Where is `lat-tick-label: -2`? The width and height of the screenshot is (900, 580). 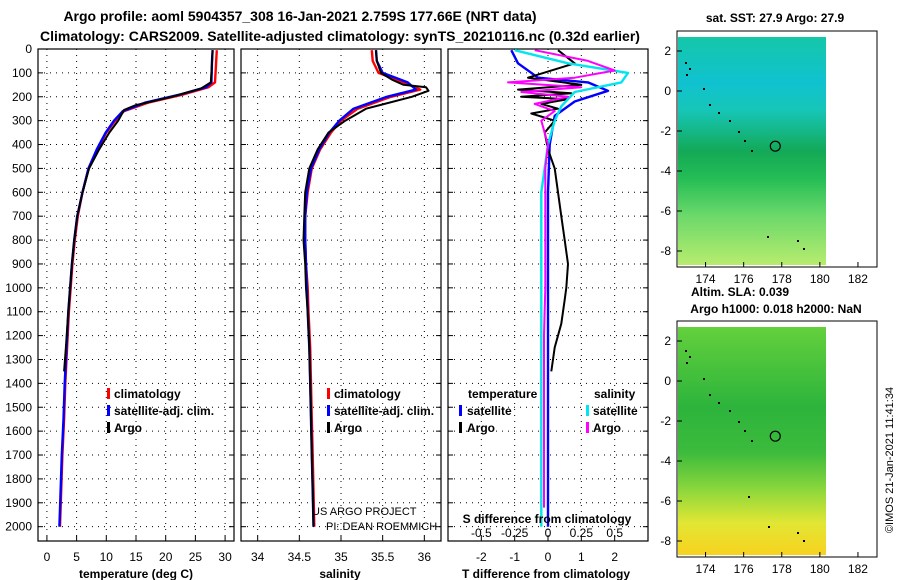
lat-tick-label: -2 is located at coordinates (665, 421).